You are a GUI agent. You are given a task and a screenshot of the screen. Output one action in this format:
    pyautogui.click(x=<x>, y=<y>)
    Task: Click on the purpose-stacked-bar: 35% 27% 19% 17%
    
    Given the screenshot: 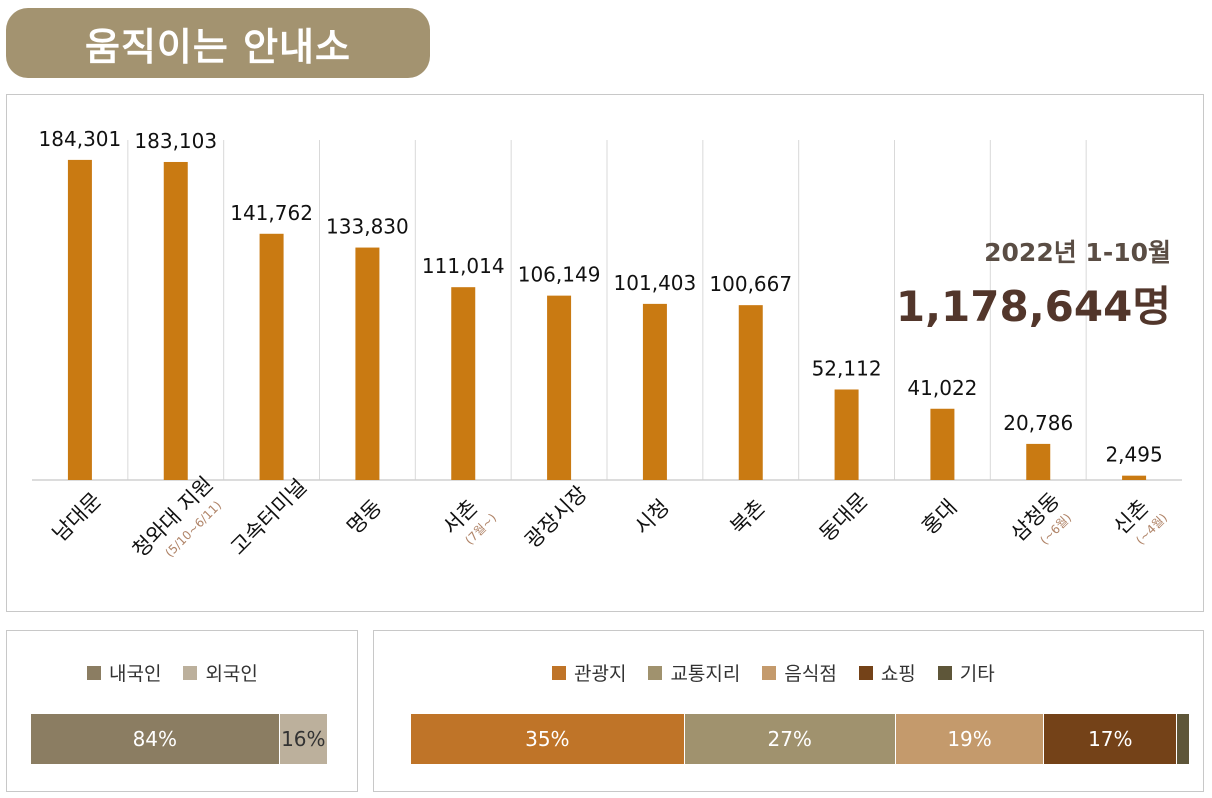 What is the action you would take?
    pyautogui.click(x=800, y=739)
    